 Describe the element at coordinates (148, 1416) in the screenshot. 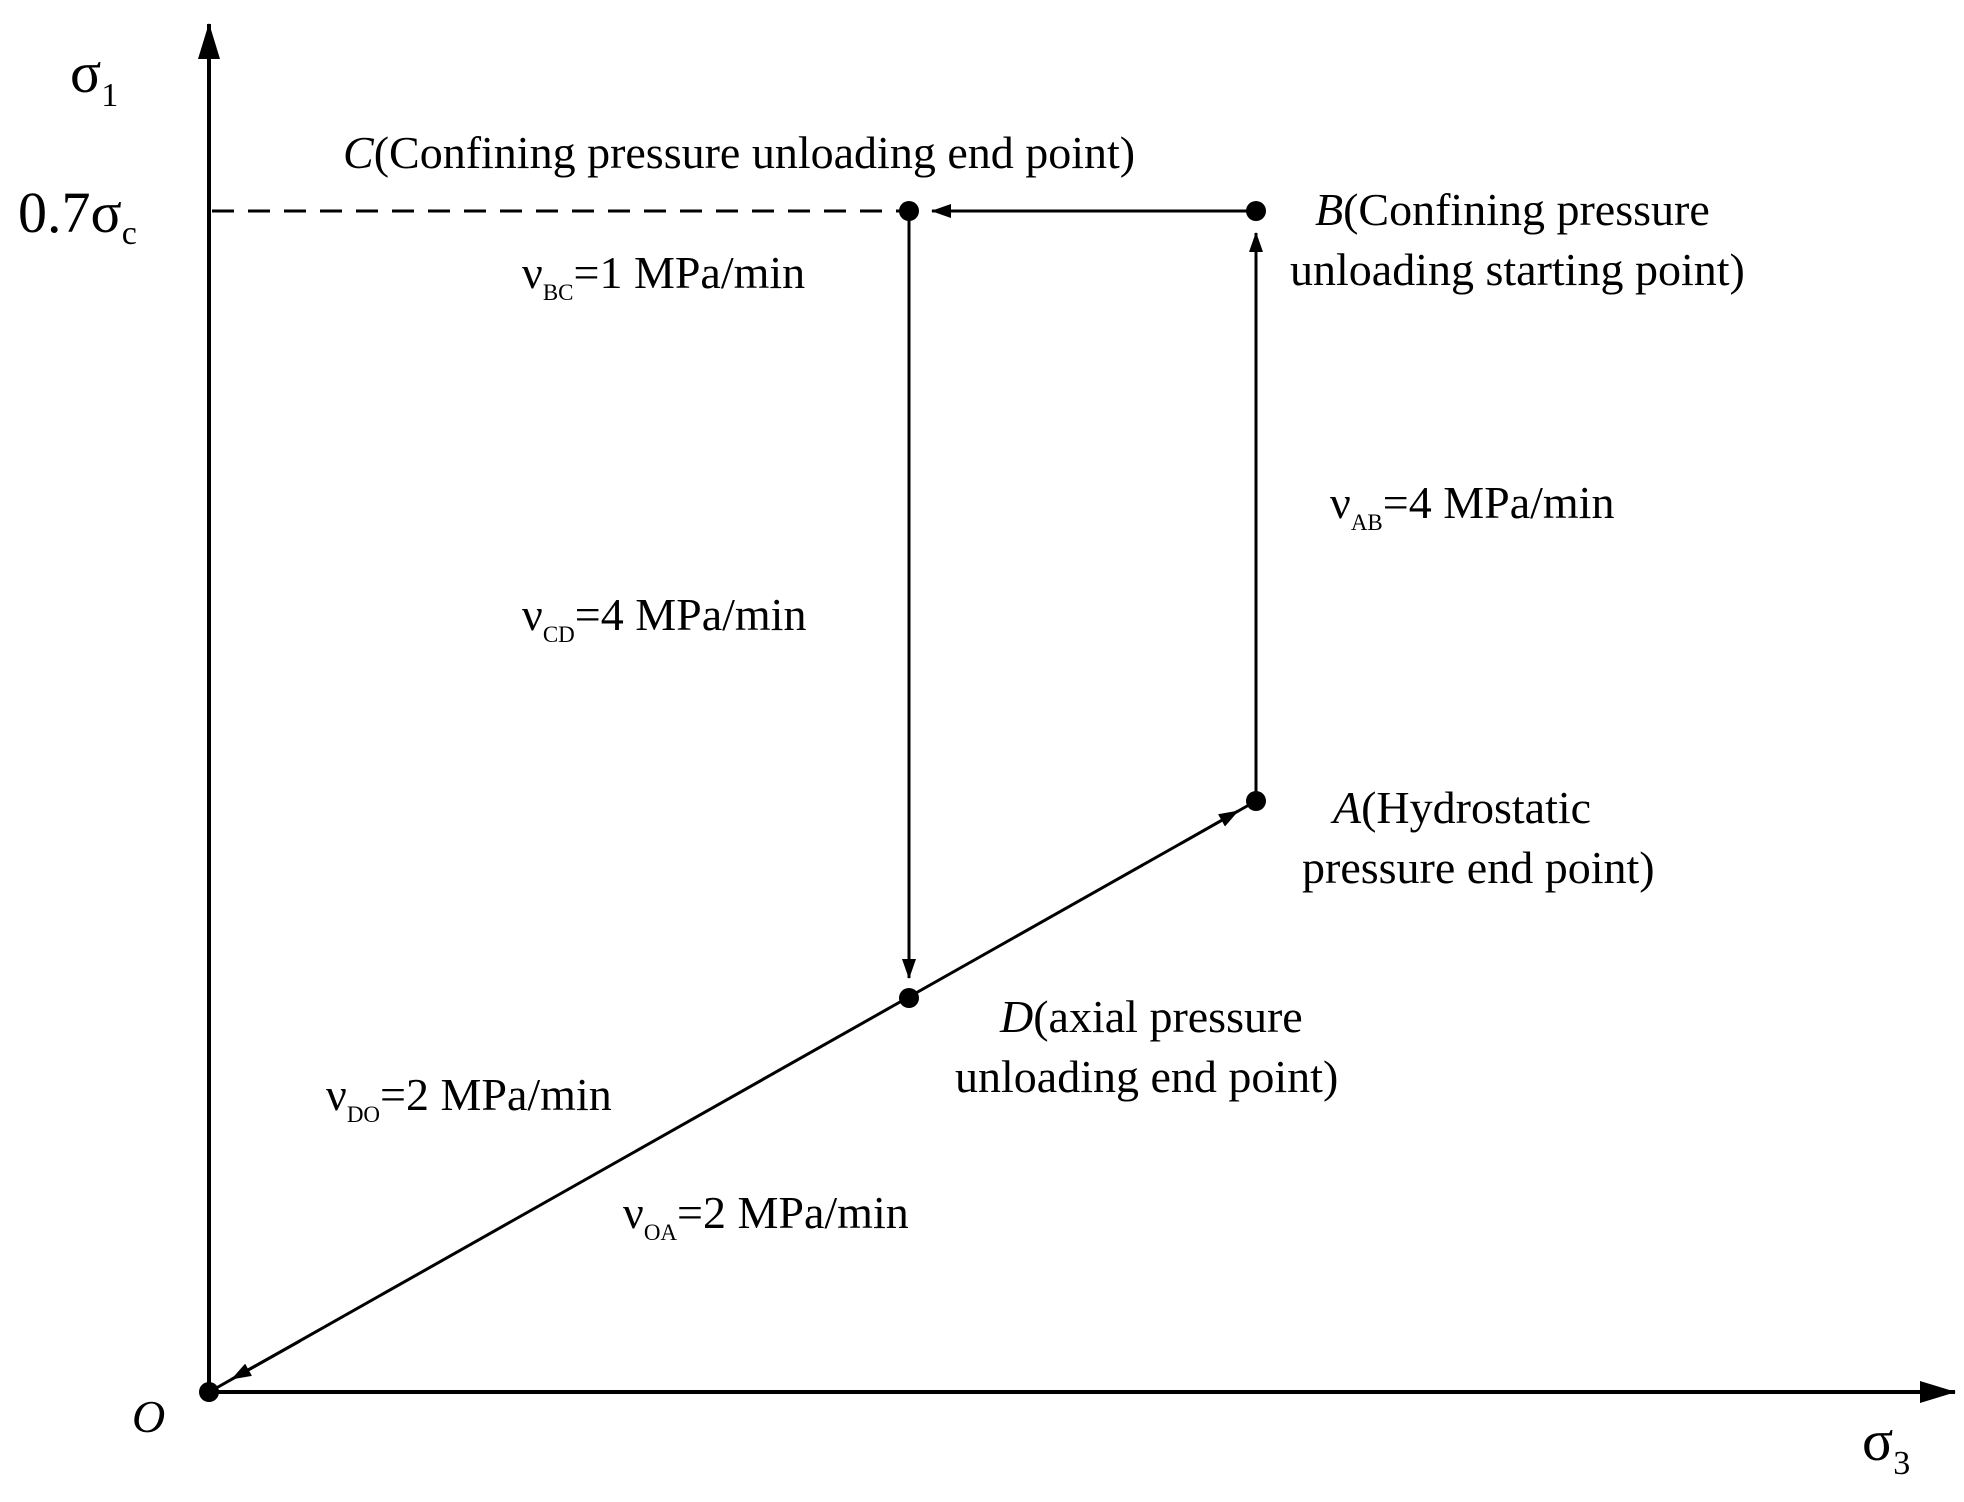

I see `origin-label: O` at that location.